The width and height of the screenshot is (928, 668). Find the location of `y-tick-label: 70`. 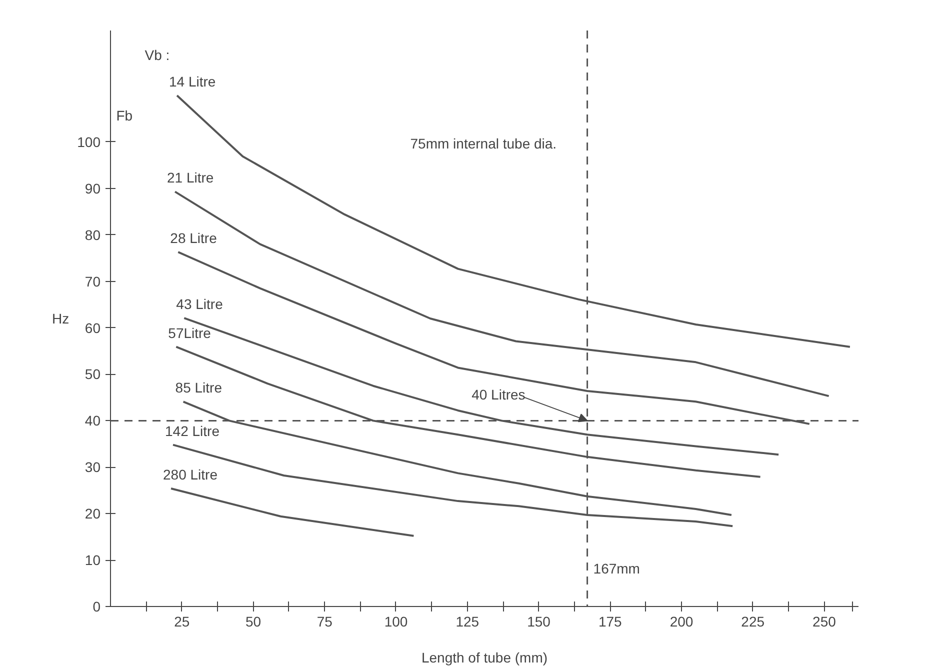

y-tick-label: 70 is located at coordinates (92, 281).